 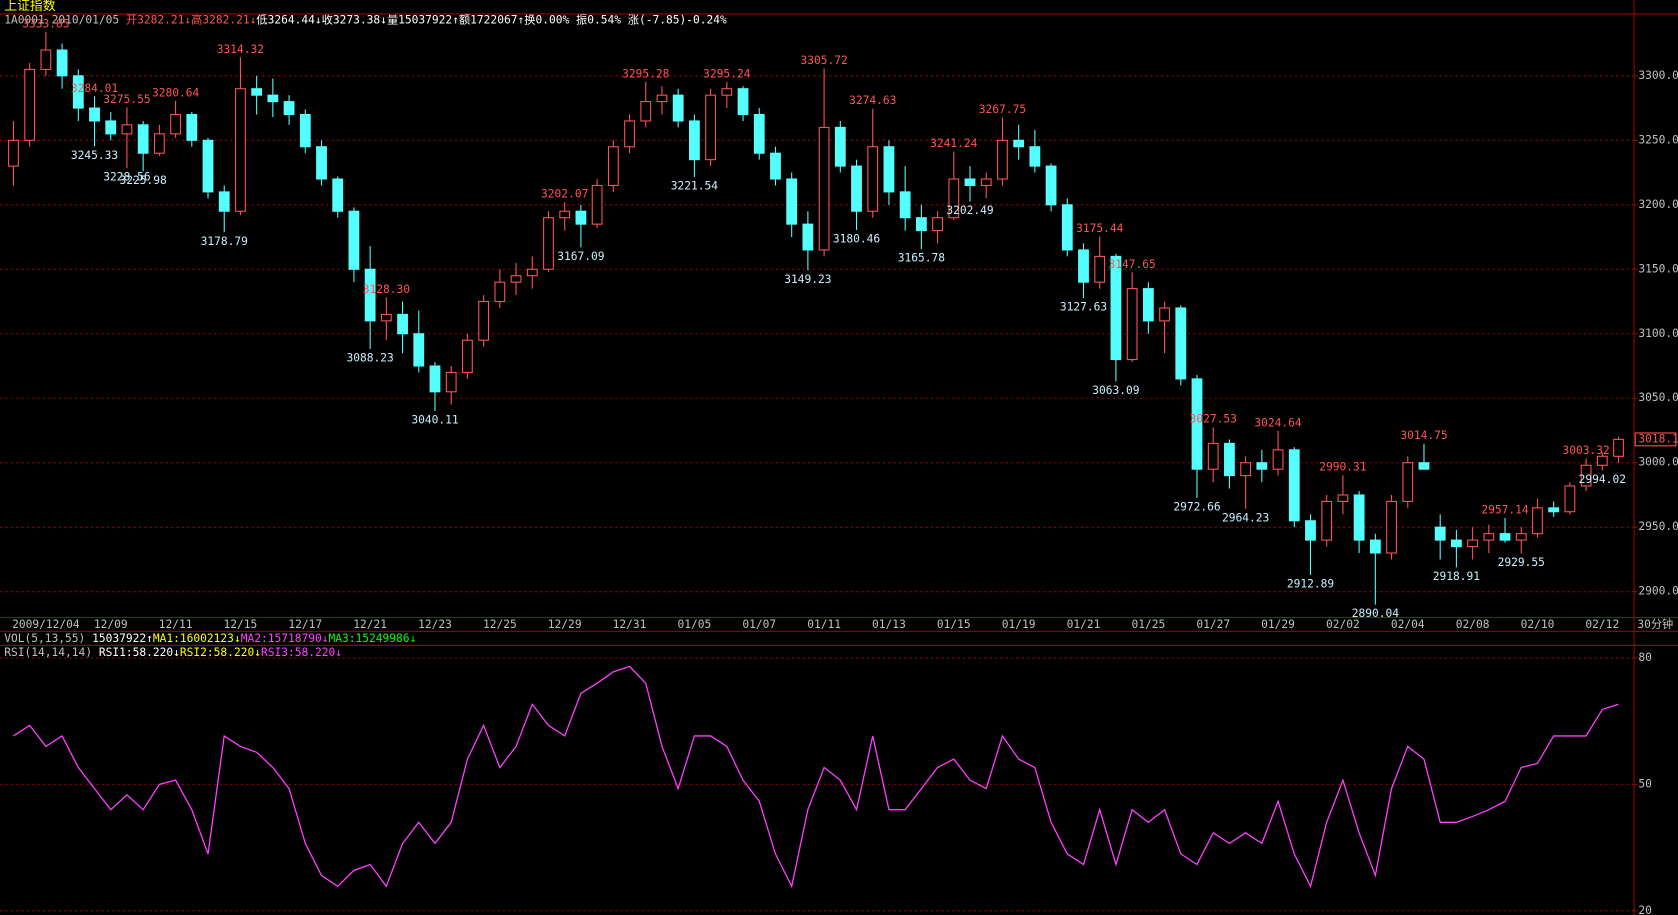 I want to click on x-tick-label: 01/05, so click(x=695, y=624).